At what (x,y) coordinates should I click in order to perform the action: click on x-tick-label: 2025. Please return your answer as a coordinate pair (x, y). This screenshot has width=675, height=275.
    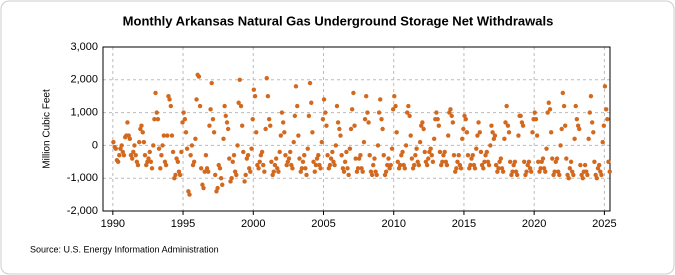
    Looking at the image, I should click on (604, 224).